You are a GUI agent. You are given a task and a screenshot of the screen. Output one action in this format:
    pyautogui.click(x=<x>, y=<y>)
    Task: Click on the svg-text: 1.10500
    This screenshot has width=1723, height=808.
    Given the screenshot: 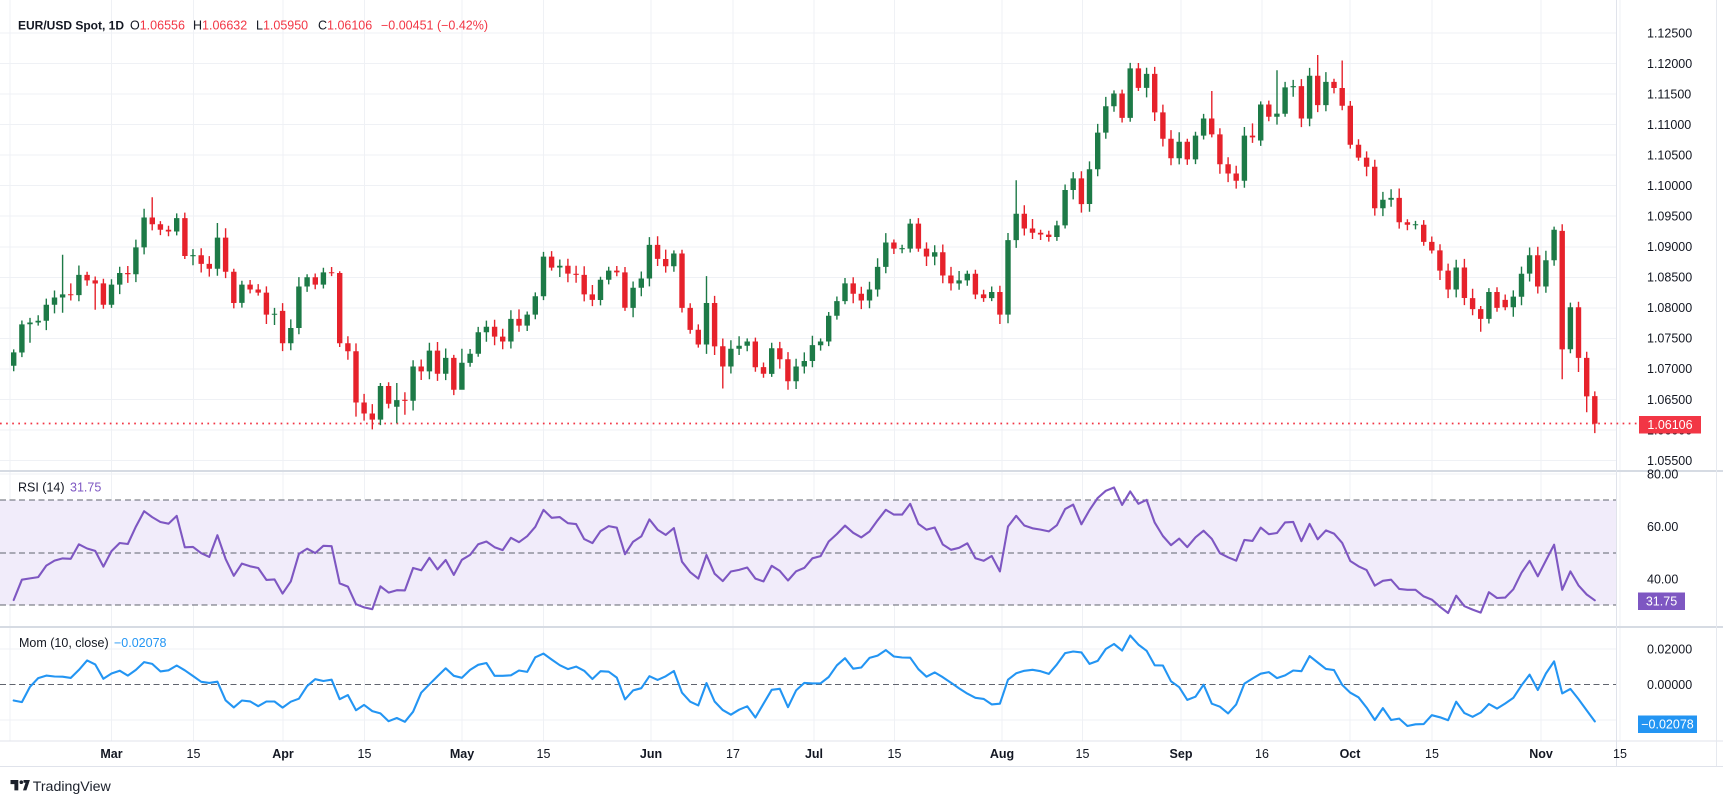 What is the action you would take?
    pyautogui.click(x=1669, y=156)
    